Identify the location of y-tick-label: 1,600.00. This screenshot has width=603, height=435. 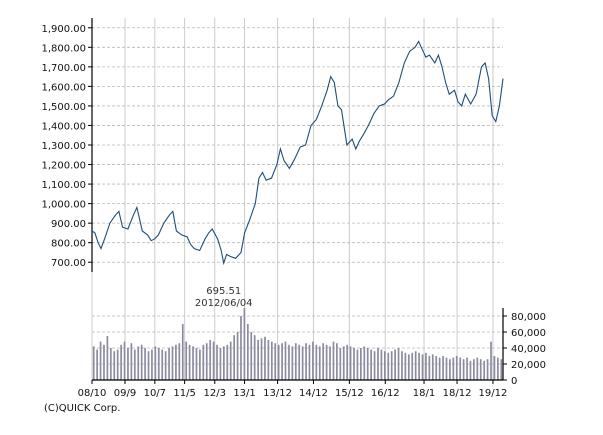
(63, 87).